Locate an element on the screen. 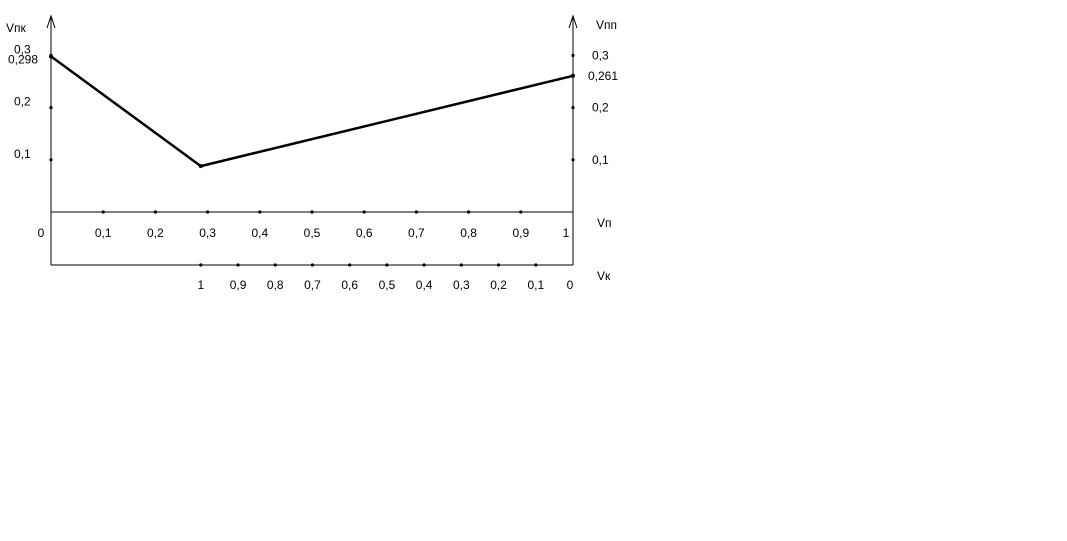 The height and width of the screenshot is (541, 1067). vk-axis-tick-label: 0,8 is located at coordinates (275, 285).